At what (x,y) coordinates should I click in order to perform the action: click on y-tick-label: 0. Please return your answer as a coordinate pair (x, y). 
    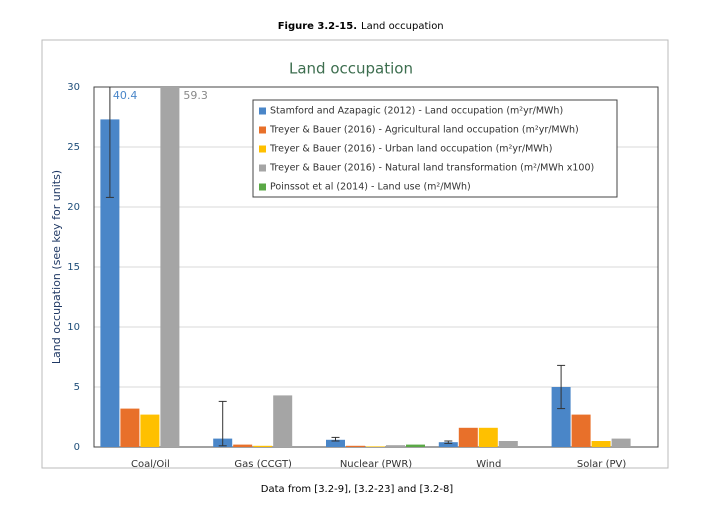
    Looking at the image, I should click on (77, 447).